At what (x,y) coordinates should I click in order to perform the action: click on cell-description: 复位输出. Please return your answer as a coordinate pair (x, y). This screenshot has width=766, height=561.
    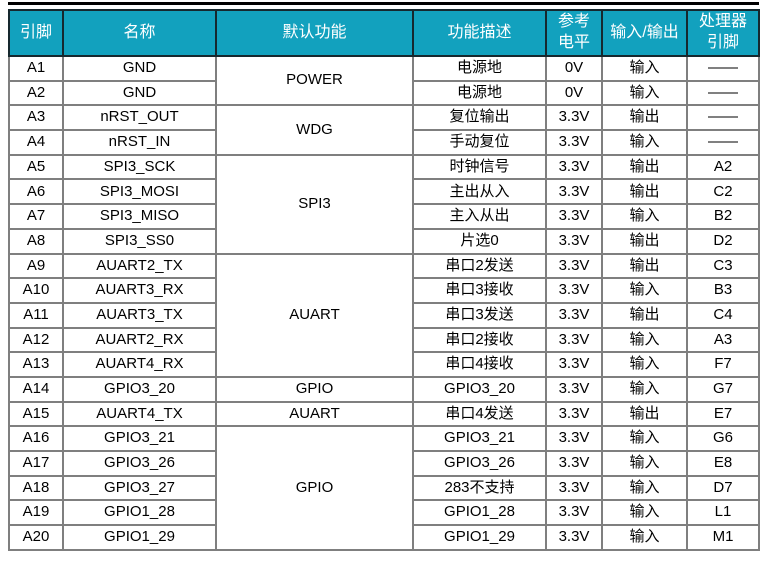
    Looking at the image, I should click on (479, 118).